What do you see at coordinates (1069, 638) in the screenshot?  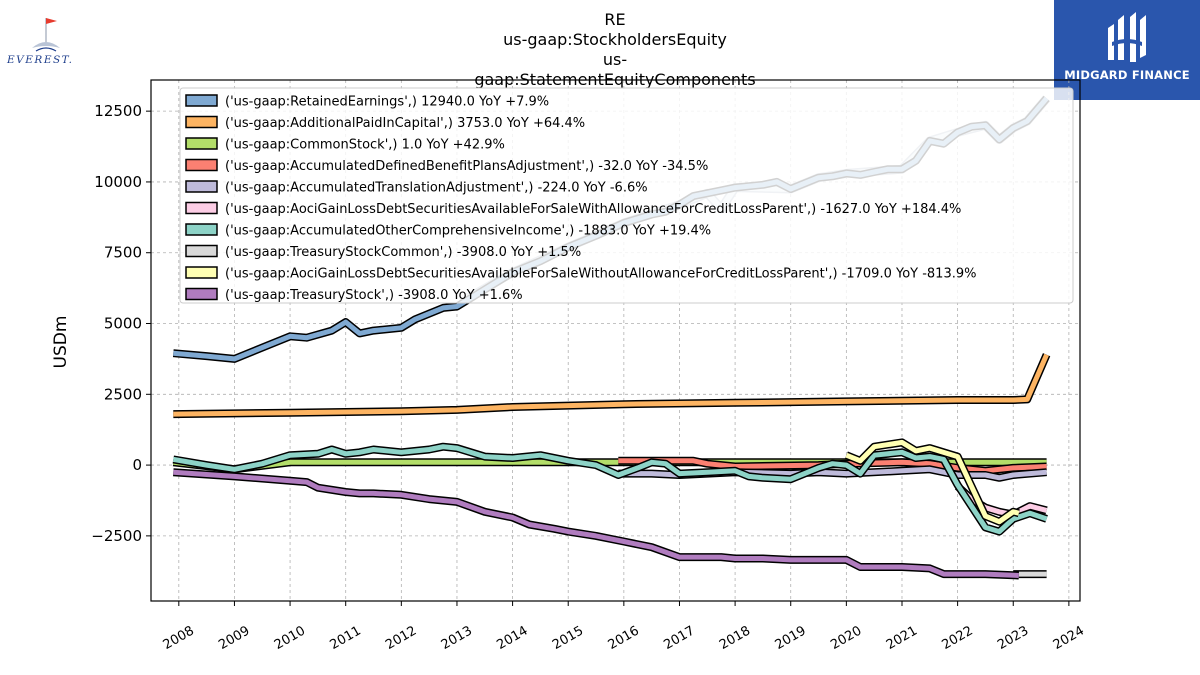 I see `x-tick-label: 2024` at bounding box center [1069, 638].